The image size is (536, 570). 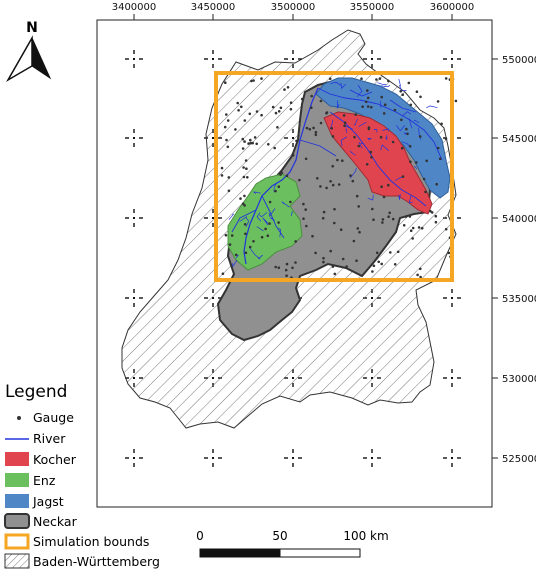 I want to click on legend-item-river: River, so click(x=35, y=438).